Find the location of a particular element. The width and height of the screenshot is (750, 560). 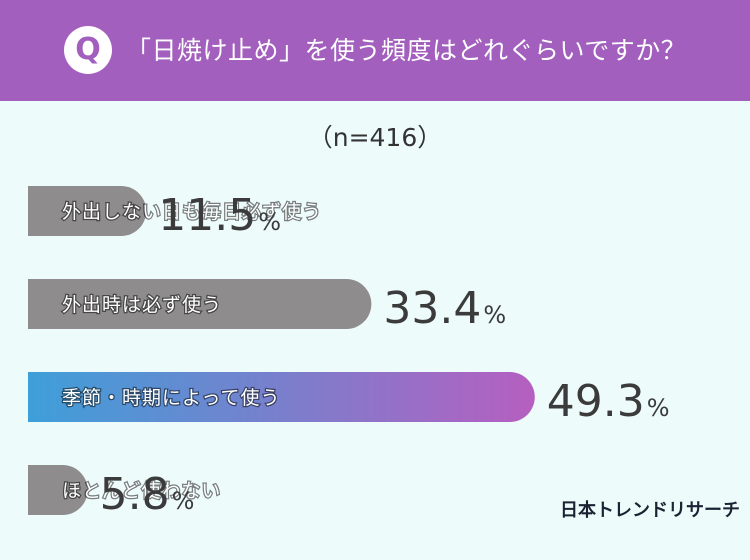

bar-category-label: 季節・時期によって使う is located at coordinates (171, 398).